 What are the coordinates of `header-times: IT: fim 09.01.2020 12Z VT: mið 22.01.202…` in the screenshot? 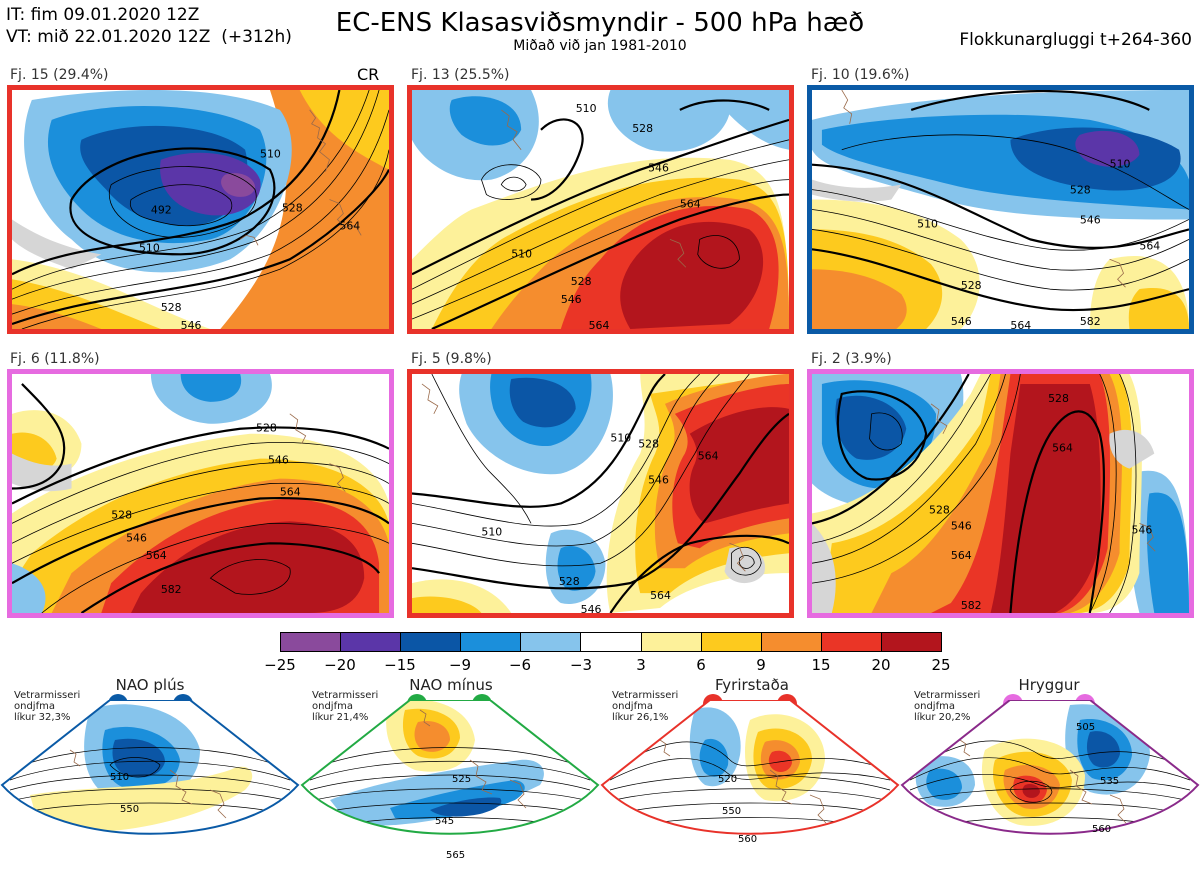 It's located at (149, 26).